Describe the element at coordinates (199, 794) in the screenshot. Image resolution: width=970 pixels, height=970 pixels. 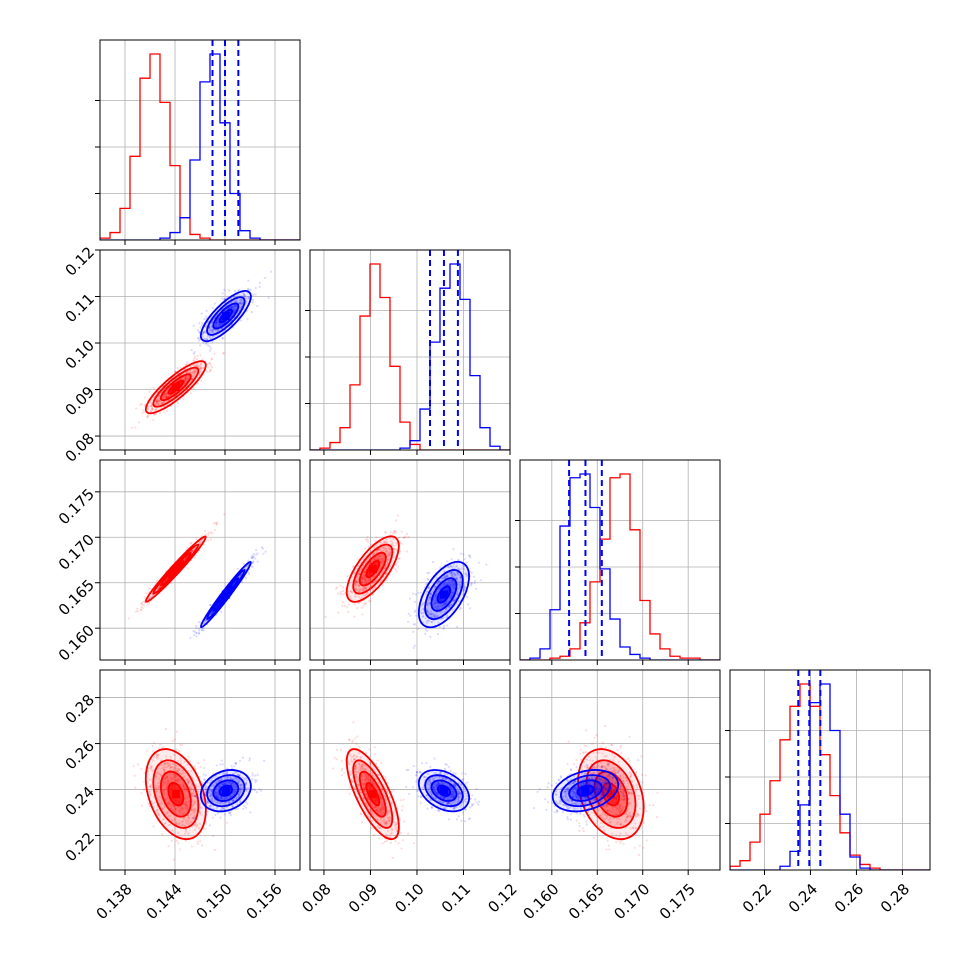
I see `panel-content` at that location.